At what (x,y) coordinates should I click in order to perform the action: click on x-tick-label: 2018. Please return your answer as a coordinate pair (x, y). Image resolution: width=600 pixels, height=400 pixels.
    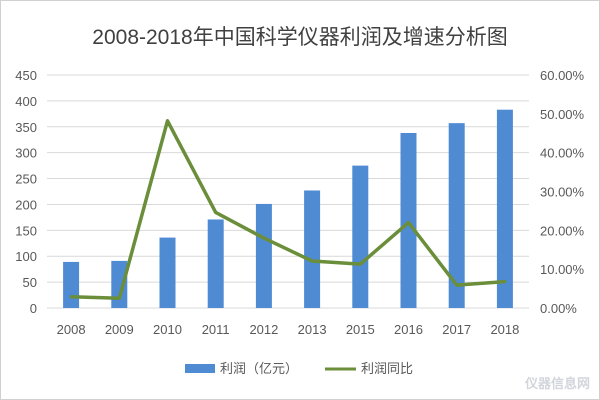
    Looking at the image, I should click on (504, 329).